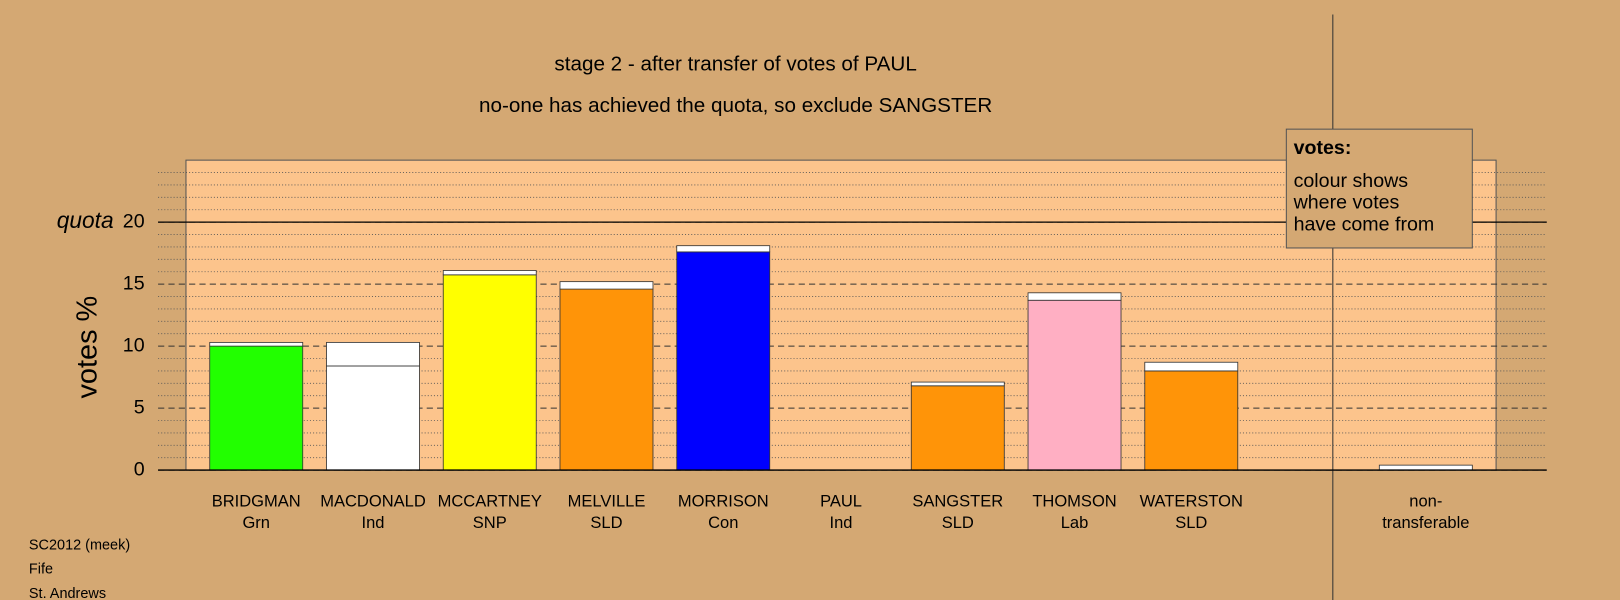 This screenshot has height=600, width=1620. I want to click on x-tick-label: WATERSTON, so click(1191, 500).